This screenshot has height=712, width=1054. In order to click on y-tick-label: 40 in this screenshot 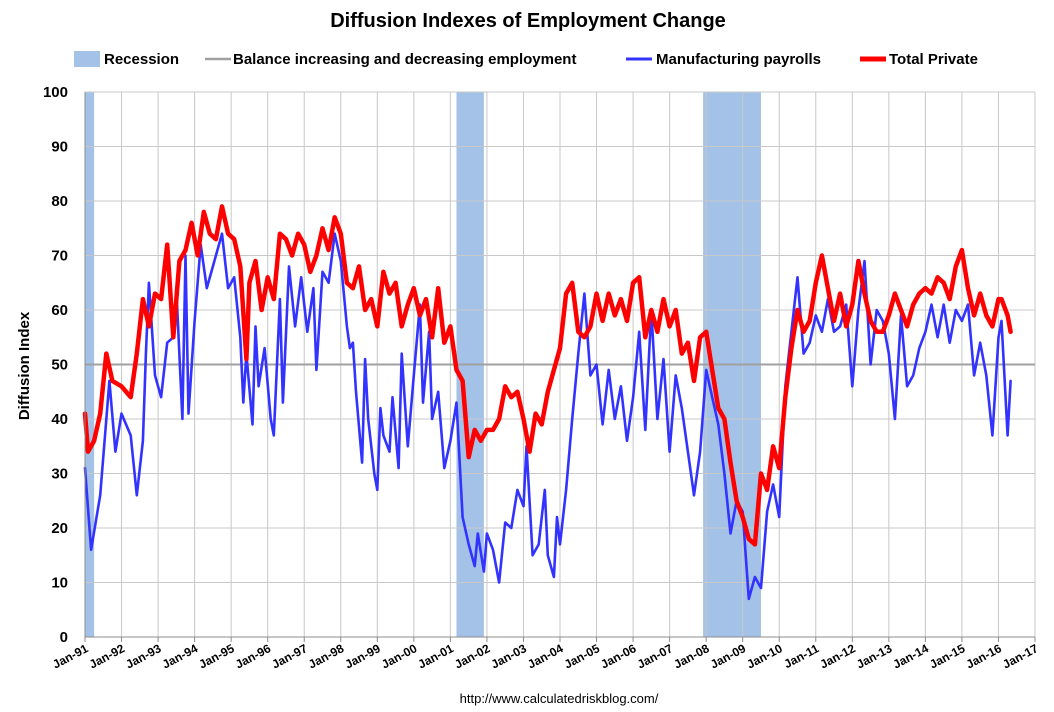, I will do `click(59, 419)`.